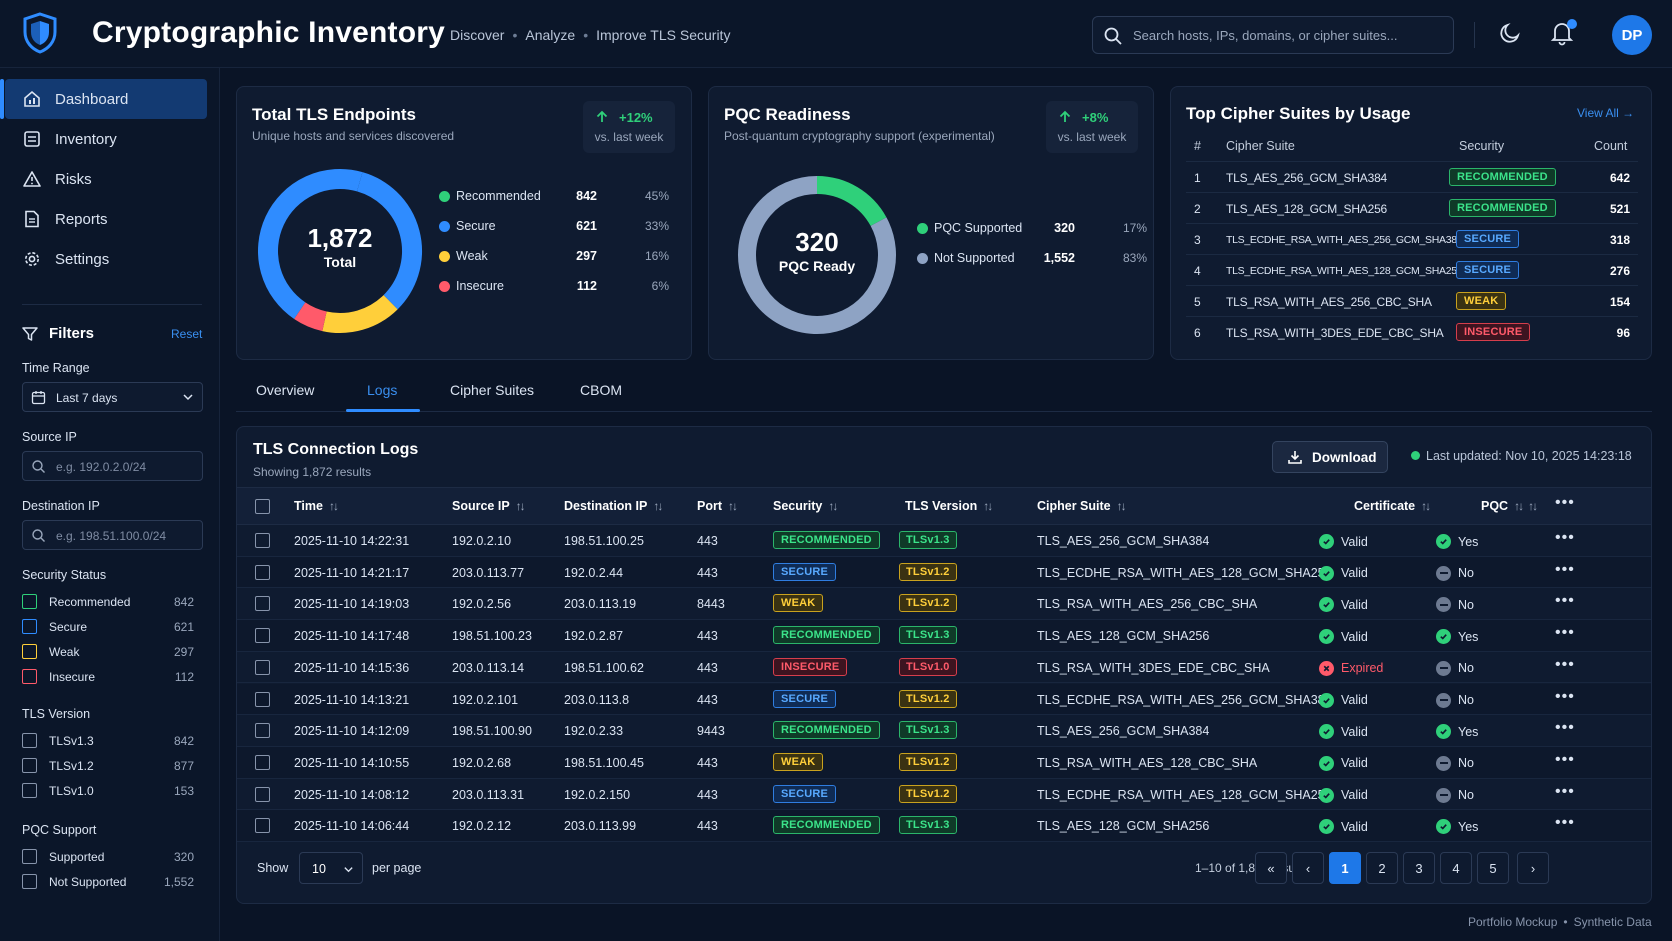 The width and height of the screenshot is (1672, 941). What do you see at coordinates (108, 882) in the screenshot?
I see `filter-pqc-not-supported: Not Supported 1,552` at bounding box center [108, 882].